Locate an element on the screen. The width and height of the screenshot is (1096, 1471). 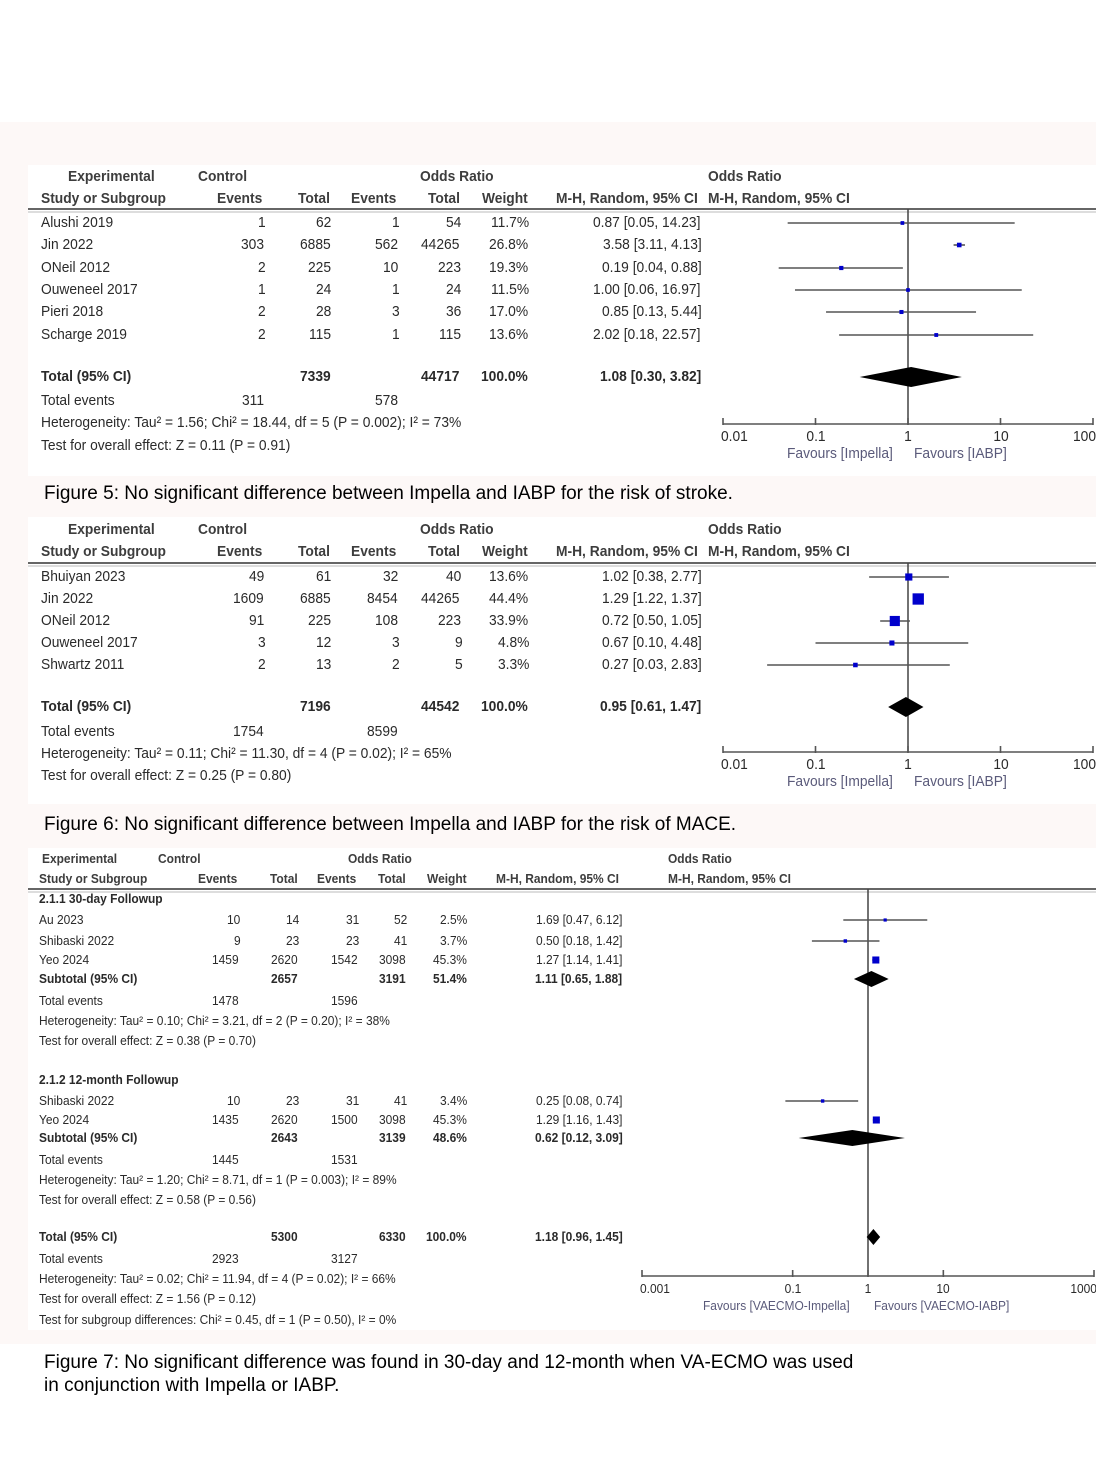
plot-subtitle: M-H, Random, 95% CI is located at coordinates (729, 878).